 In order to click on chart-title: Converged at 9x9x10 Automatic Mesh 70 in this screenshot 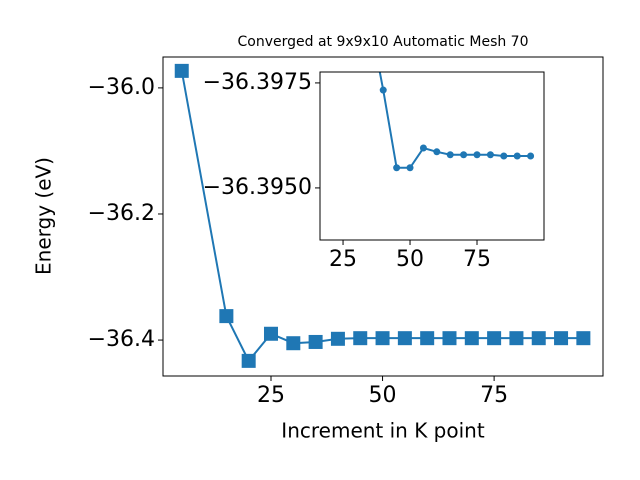, I will do `click(383, 42)`.